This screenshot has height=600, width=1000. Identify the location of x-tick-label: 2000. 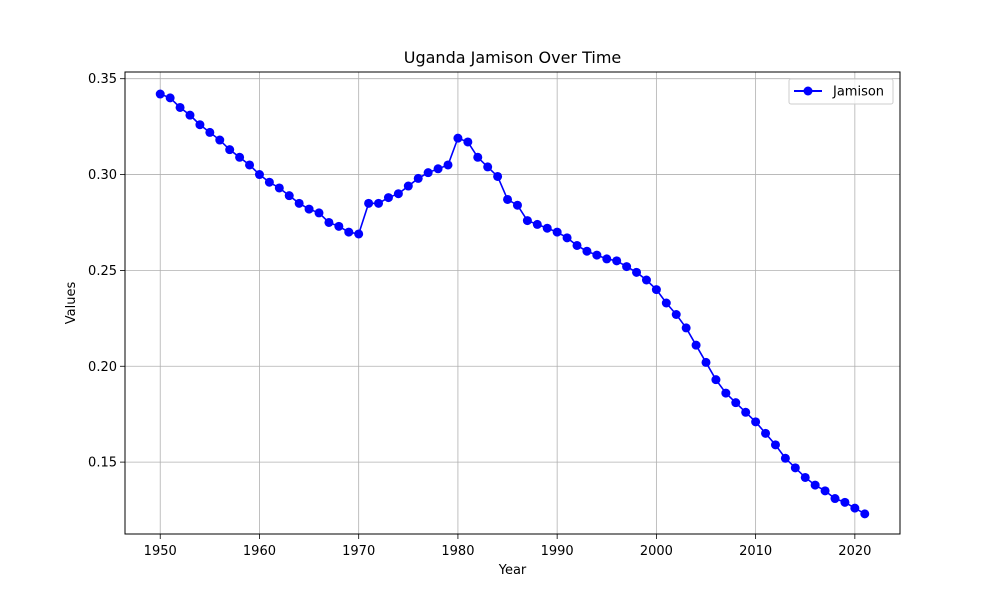
(656, 551).